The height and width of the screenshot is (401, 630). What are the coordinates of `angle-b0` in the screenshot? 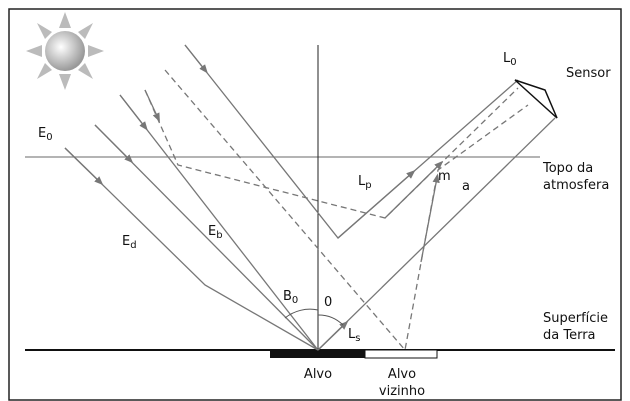 It's located at (301, 313).